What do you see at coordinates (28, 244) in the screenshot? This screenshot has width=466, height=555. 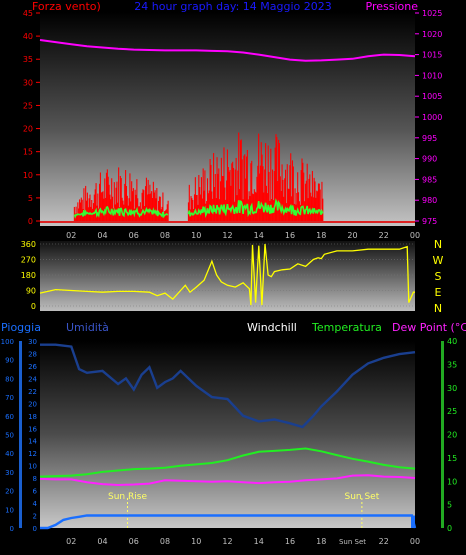 I see `direction-axis-tick: 360` at bounding box center [28, 244].